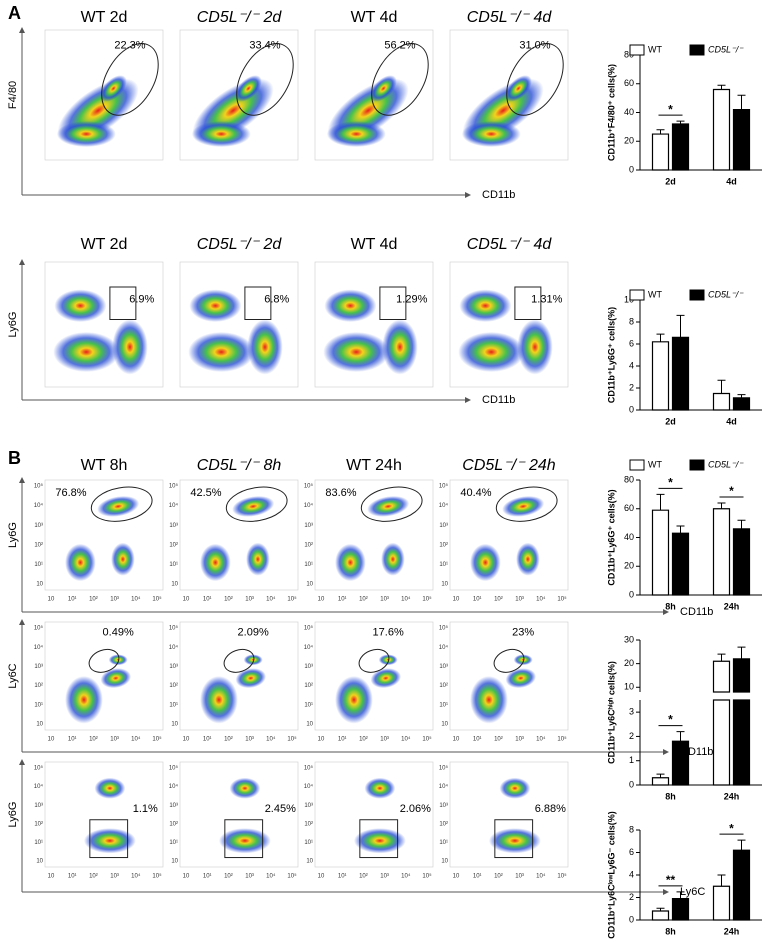  Describe the element at coordinates (655, 464) in the screenshot. I see `legend-label: WT` at that location.